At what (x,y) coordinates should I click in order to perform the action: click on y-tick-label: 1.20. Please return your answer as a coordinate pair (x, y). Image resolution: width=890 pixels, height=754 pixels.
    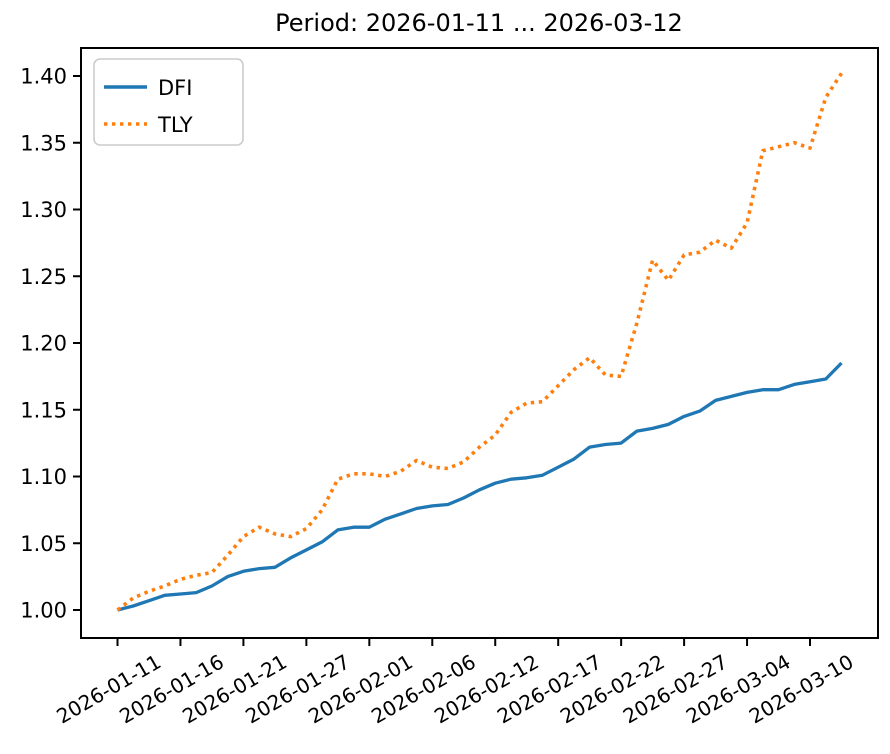
    Looking at the image, I should click on (43, 344).